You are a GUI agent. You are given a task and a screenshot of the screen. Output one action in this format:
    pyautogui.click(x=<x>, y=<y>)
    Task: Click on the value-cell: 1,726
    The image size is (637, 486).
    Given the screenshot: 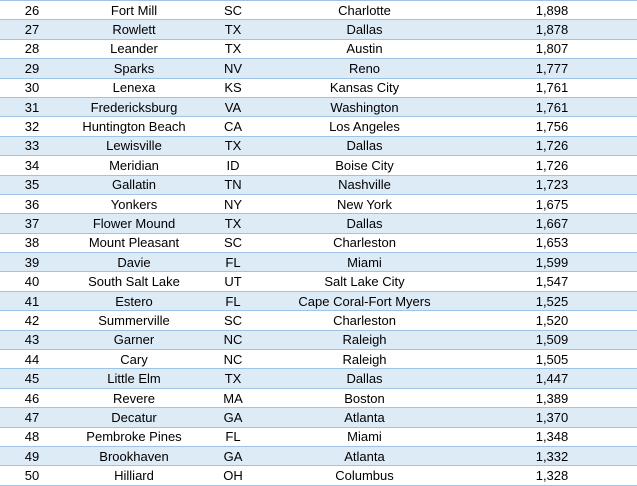 What is the action you would take?
    pyautogui.click(x=552, y=165)
    